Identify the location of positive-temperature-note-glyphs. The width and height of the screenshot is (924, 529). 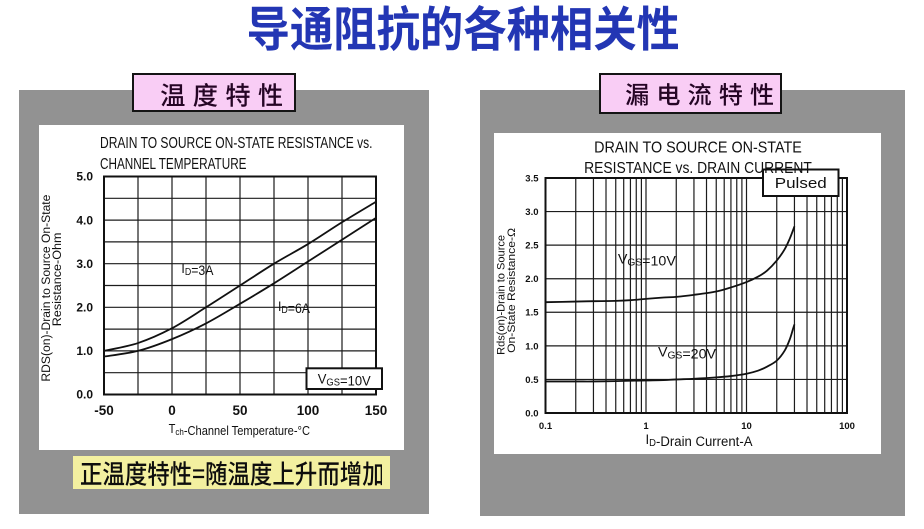
(231, 473).